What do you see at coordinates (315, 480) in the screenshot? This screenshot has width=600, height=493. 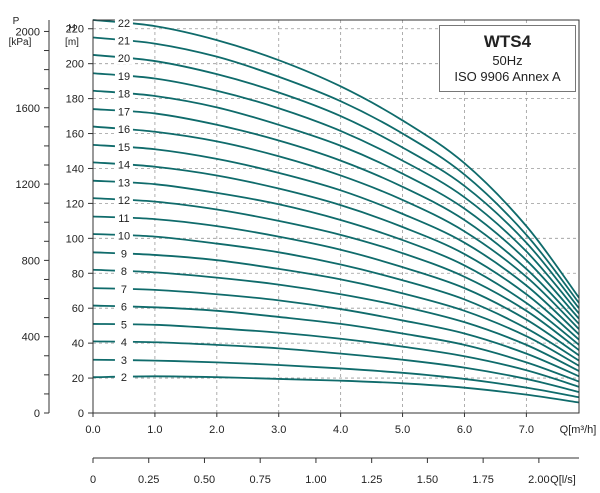 I see `flow-ls-tick-label: 1.00` at bounding box center [315, 480].